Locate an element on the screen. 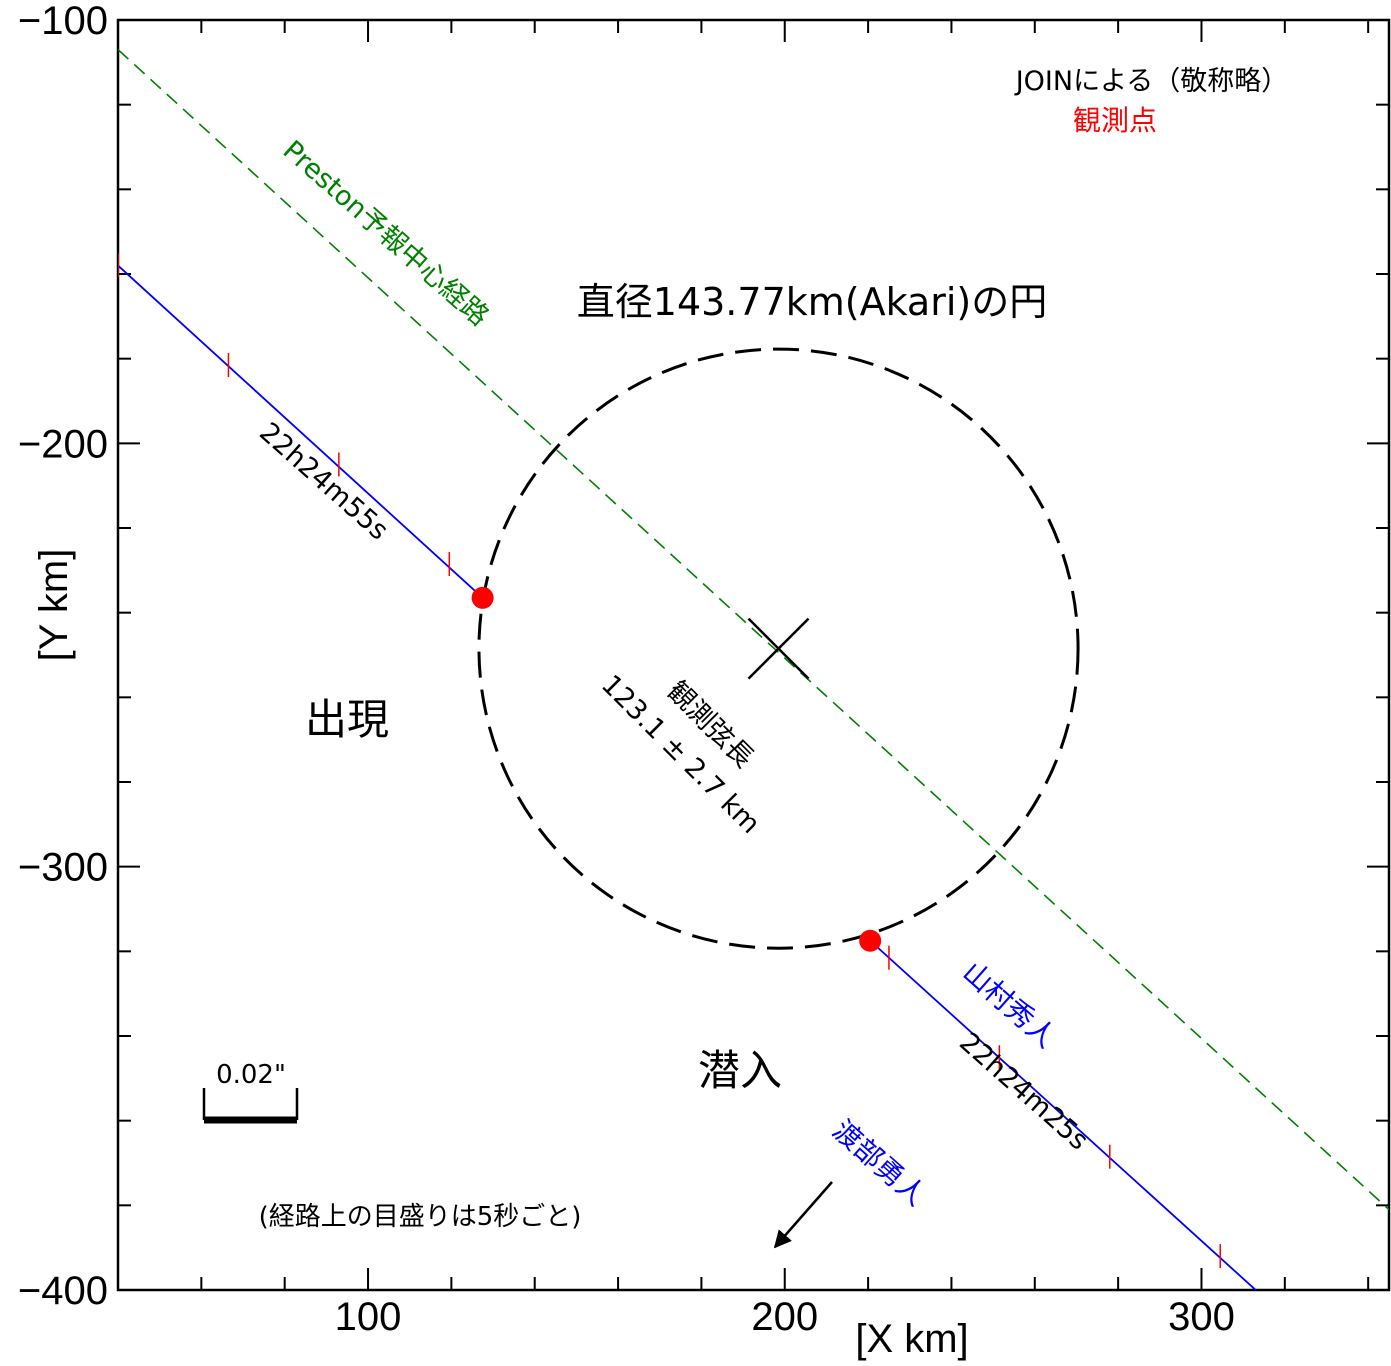 This screenshot has width=1391, height=1366. prediction-path-label: Preston予報中心経路 is located at coordinates (386, 234).